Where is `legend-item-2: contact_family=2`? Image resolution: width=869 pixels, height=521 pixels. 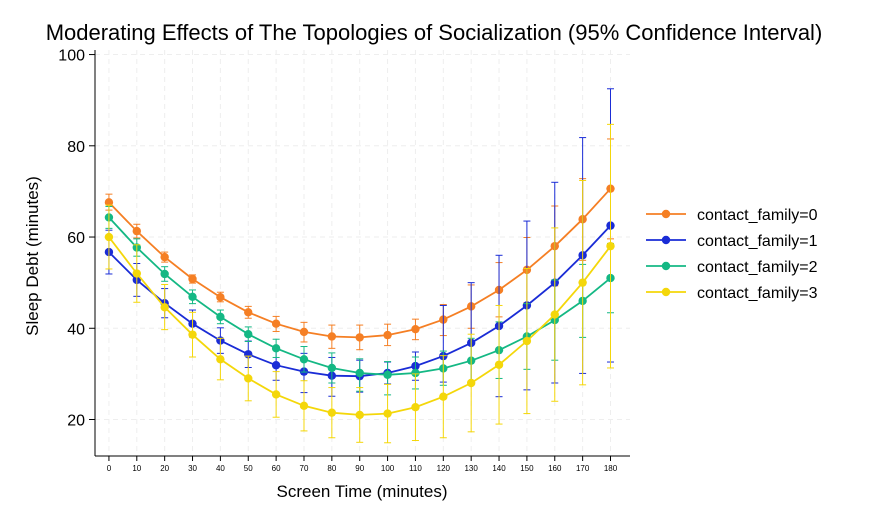
legend-item-2: contact_family=2 is located at coordinates (732, 267).